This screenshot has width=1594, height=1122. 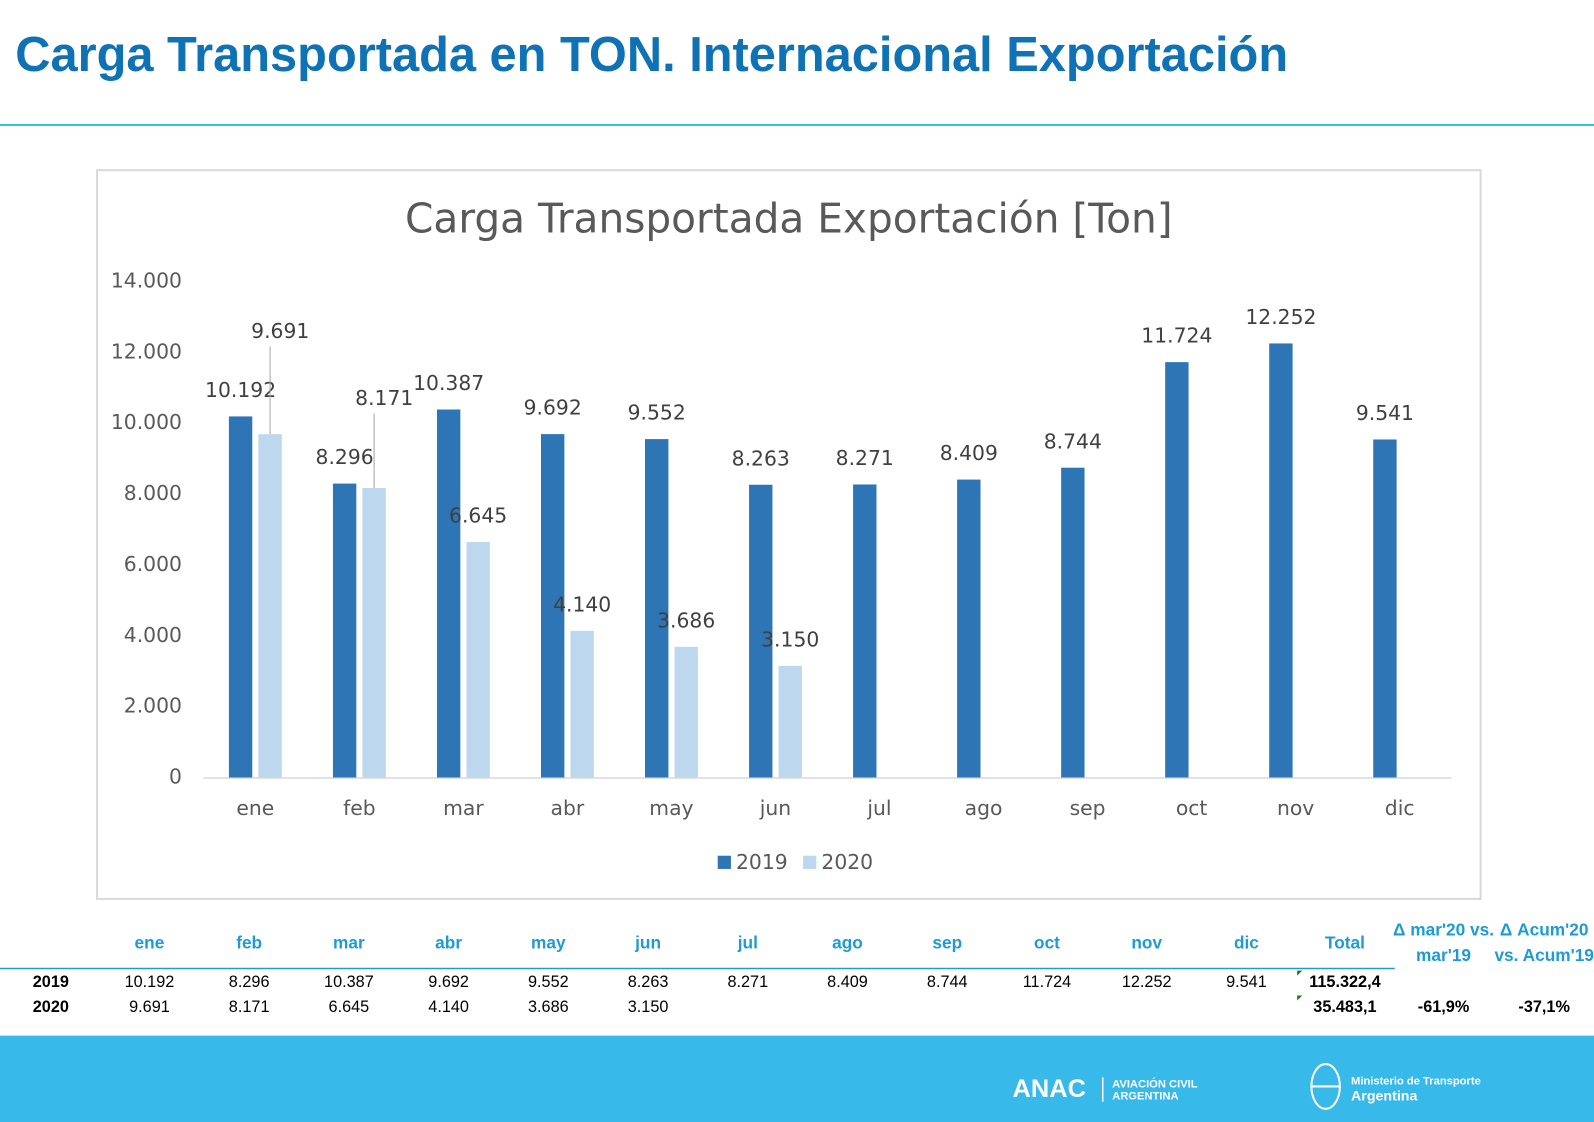 What do you see at coordinates (947, 982) in the screenshot?
I see `table-cell: 8.744` at bounding box center [947, 982].